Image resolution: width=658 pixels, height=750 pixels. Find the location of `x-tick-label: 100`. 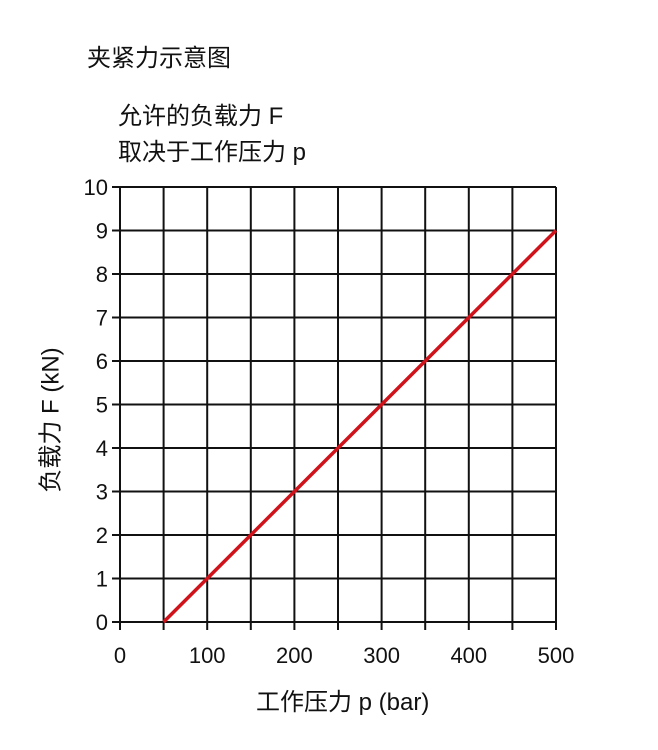

x-tick-label: 100 is located at coordinates (207, 655).